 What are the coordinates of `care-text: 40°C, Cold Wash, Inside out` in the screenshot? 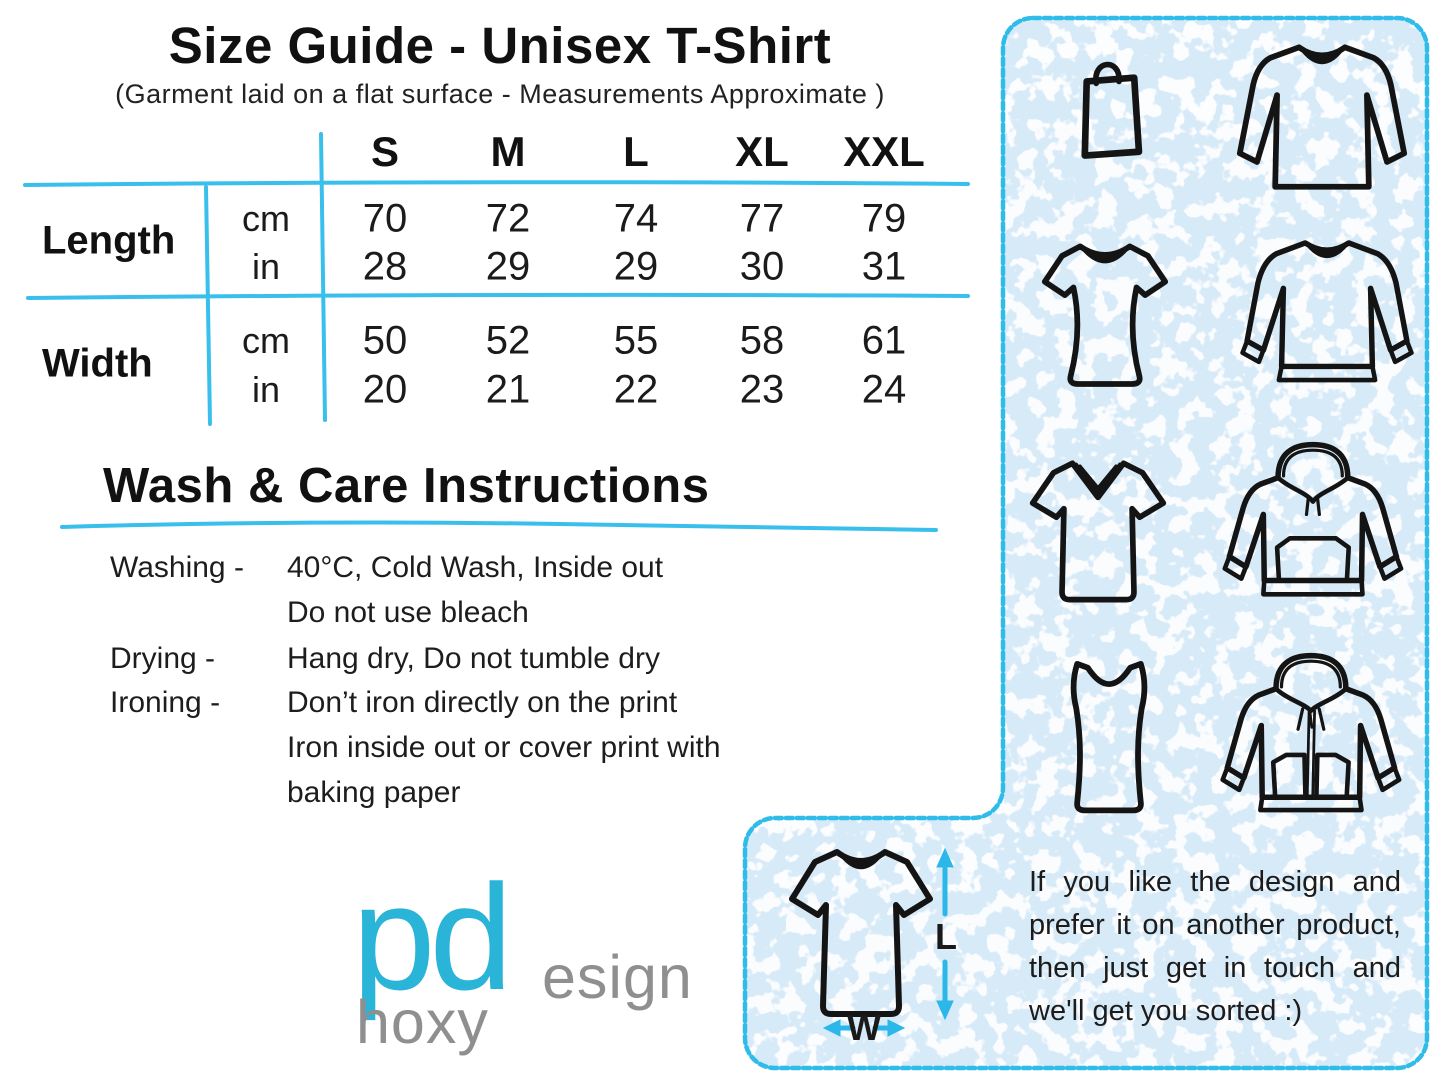 It's located at (475, 567).